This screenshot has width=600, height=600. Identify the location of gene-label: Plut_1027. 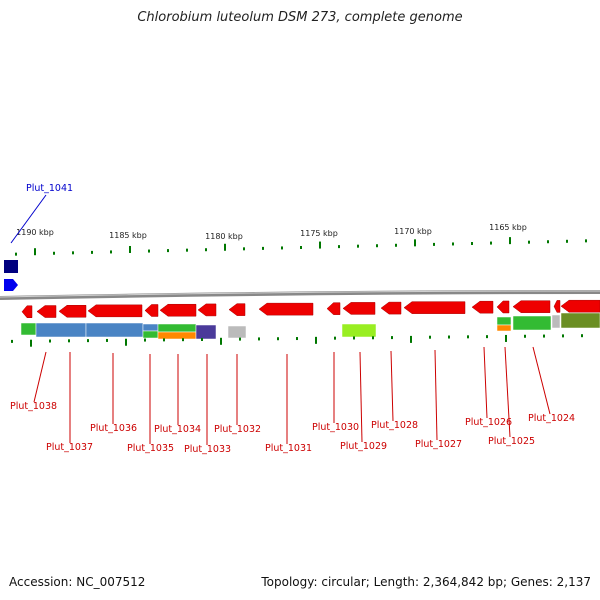
(438, 444).